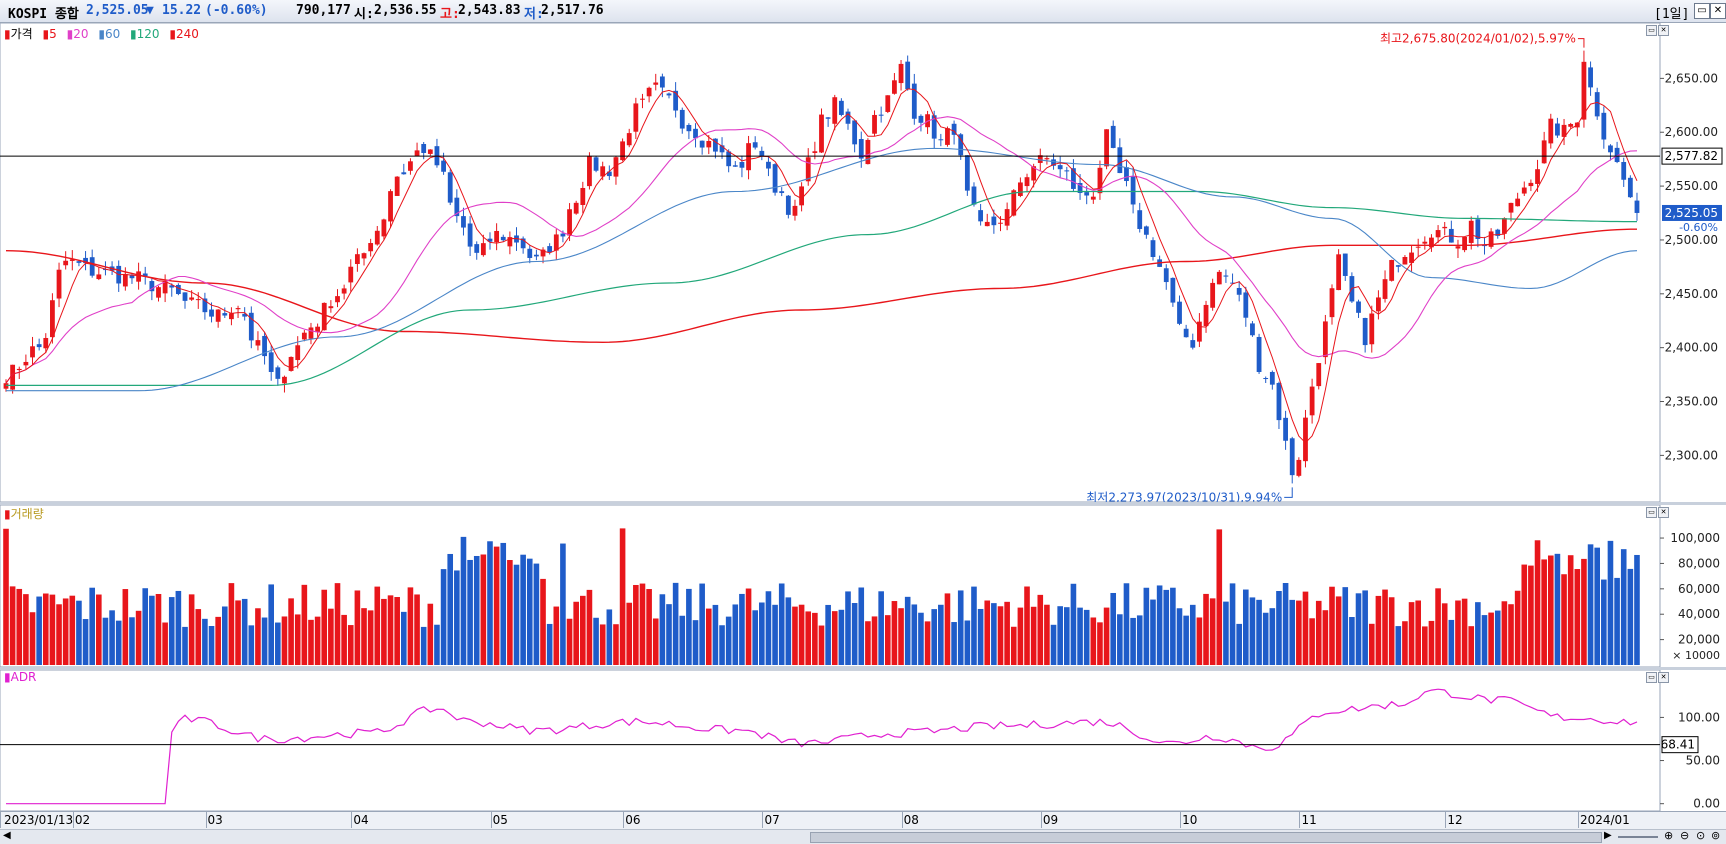 The height and width of the screenshot is (844, 1726). Describe the element at coordinates (1699, 640) in the screenshot. I see `volume-tick-label: 20,000` at that location.